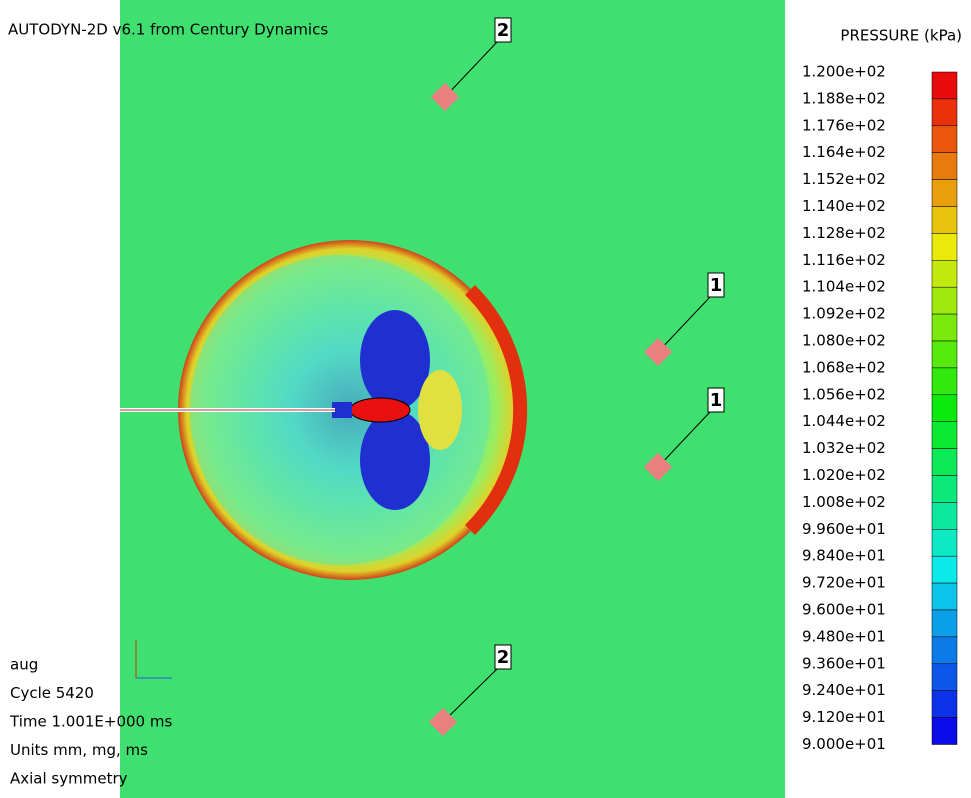 Image resolution: width=971 pixels, height=798 pixels. What do you see at coordinates (168, 30) in the screenshot?
I see `title: AUTODYN-2D v6.1 from Century Dynamics` at bounding box center [168, 30].